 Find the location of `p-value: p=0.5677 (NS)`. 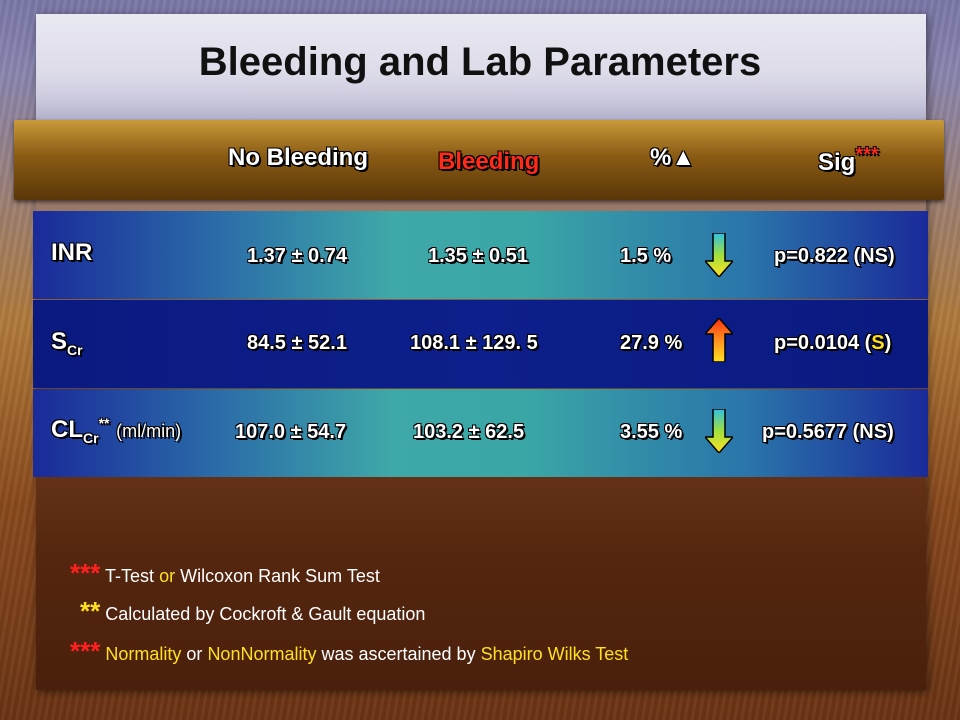

p-value: p=0.5677 (NS) is located at coordinates (828, 432).